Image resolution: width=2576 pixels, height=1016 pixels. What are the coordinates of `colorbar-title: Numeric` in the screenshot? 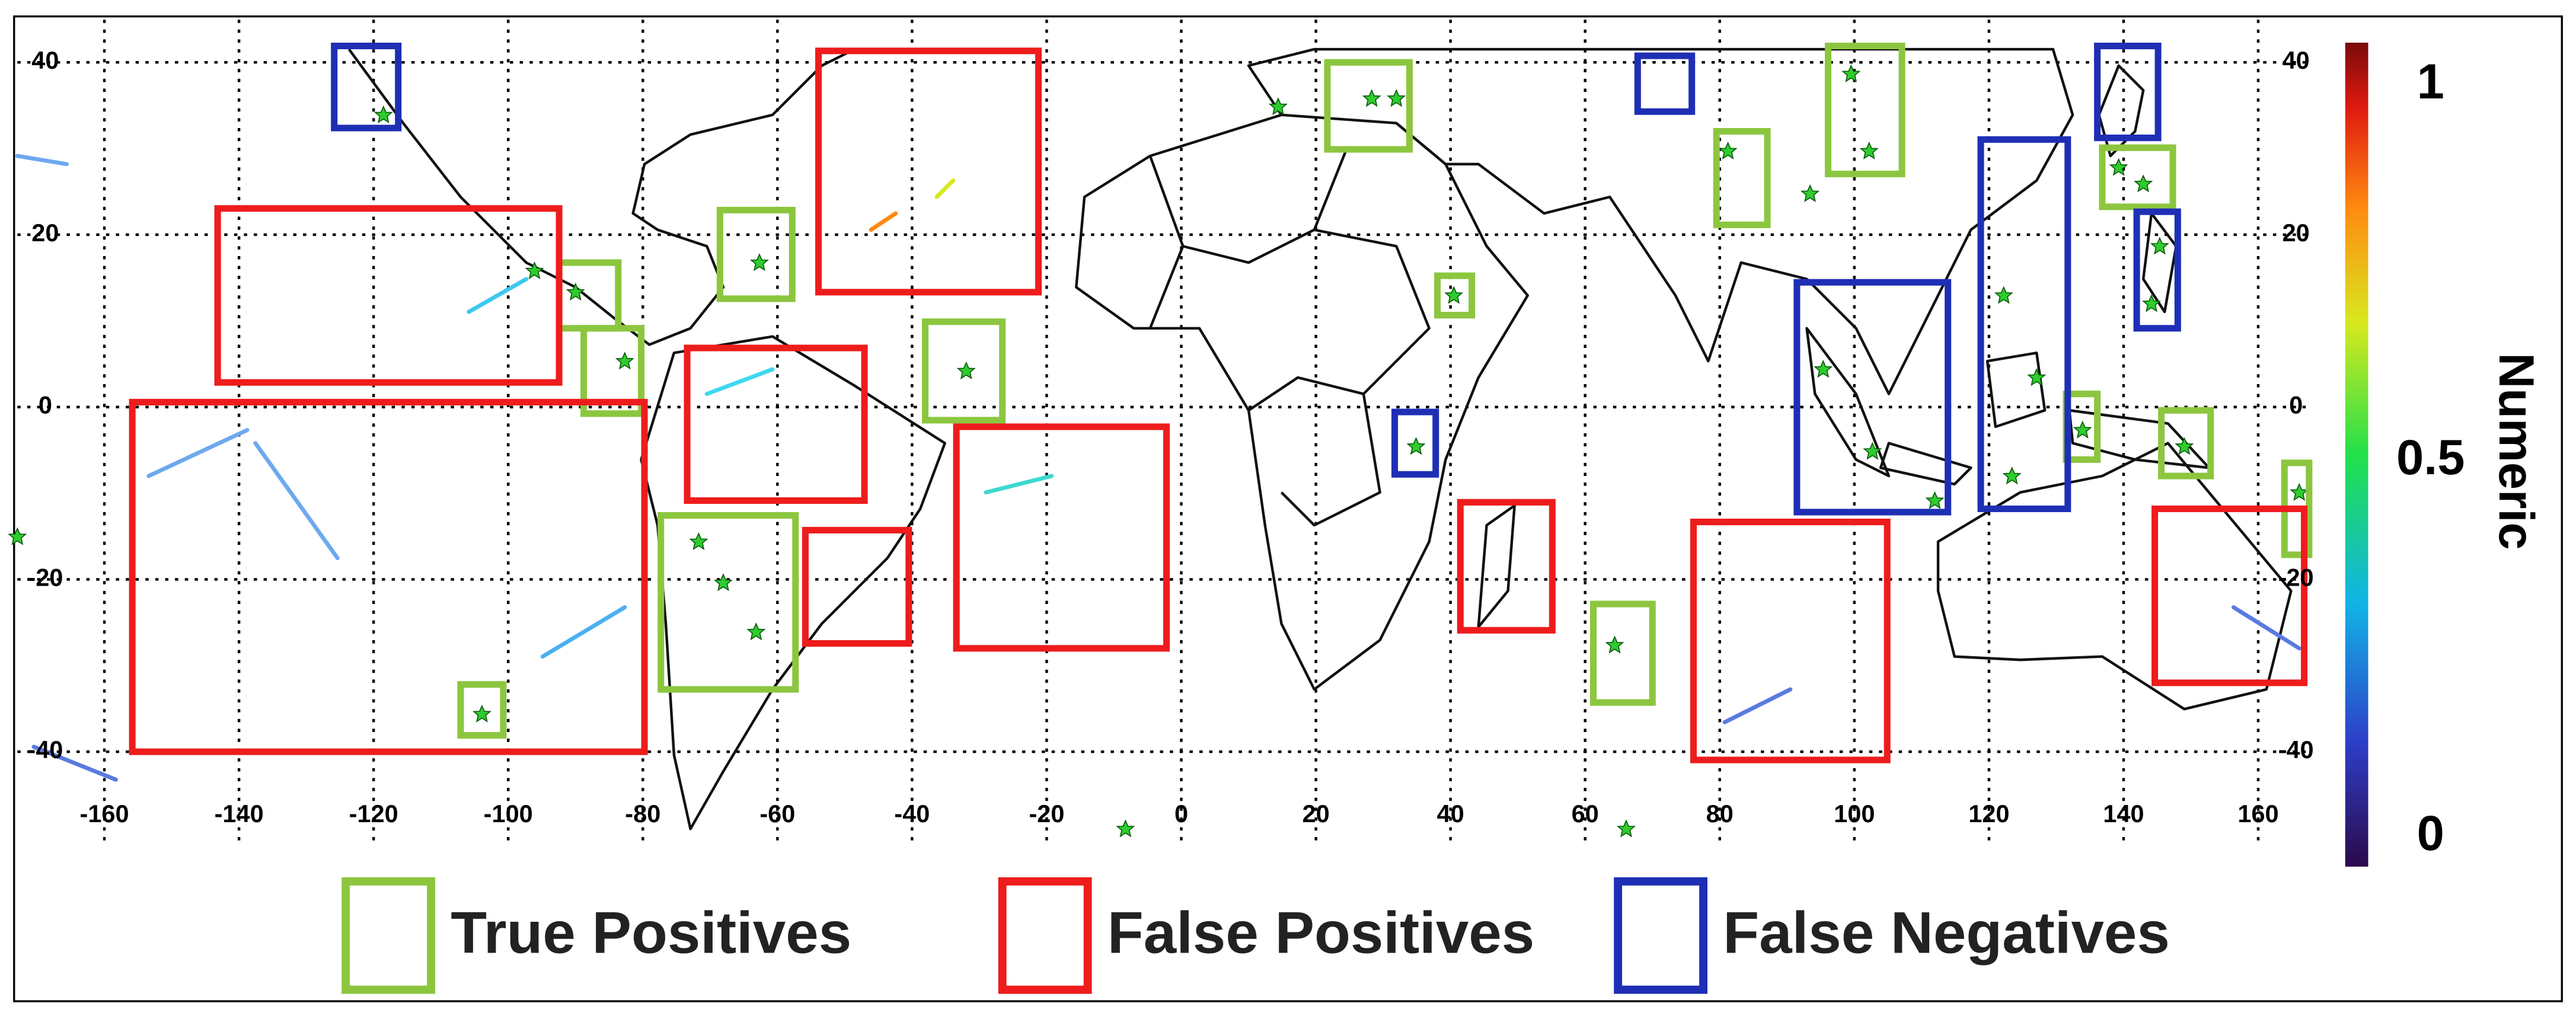 It's located at (2516, 451).